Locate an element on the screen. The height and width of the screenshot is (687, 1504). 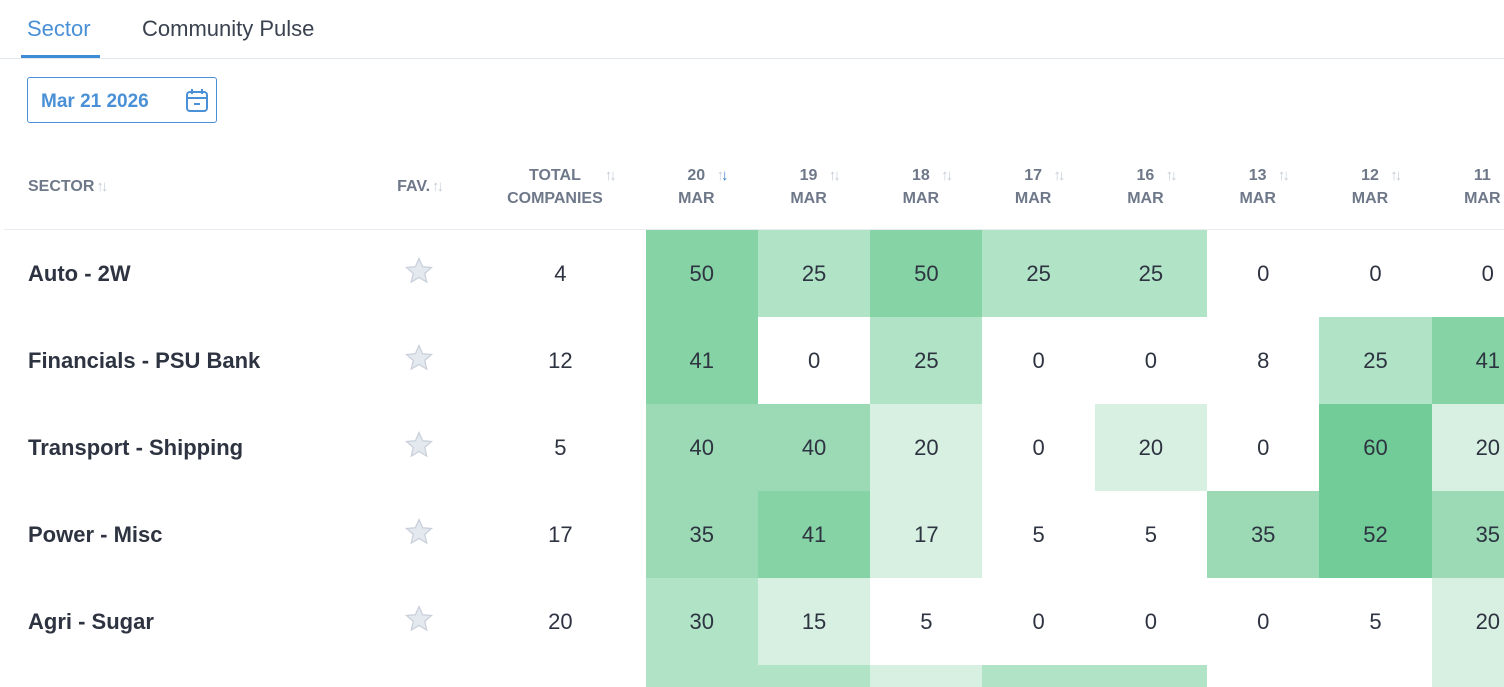
header-date-16-mar: 16 MAR↑↓ is located at coordinates (1151, 187).